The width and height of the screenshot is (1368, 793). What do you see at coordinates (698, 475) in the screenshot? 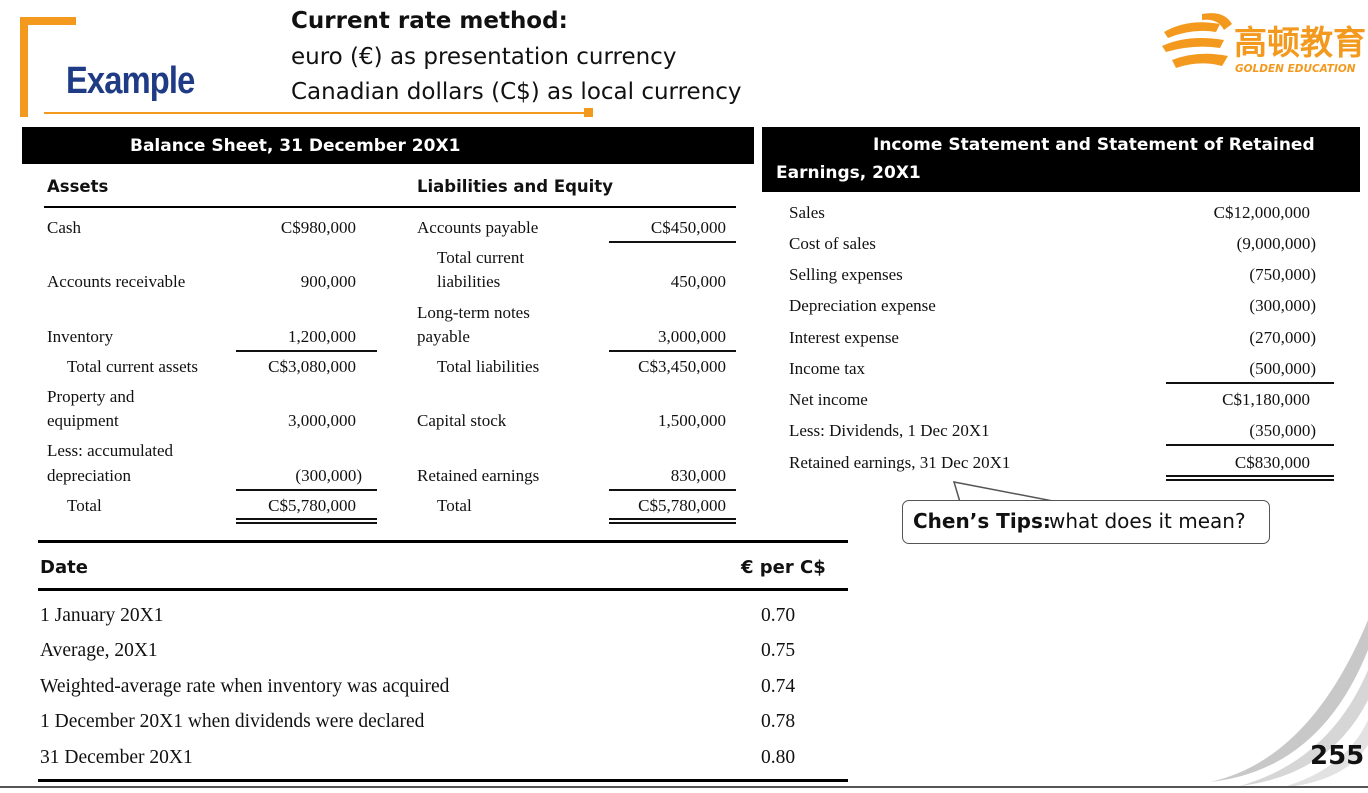
I see `liability-value: 830,000` at bounding box center [698, 475].